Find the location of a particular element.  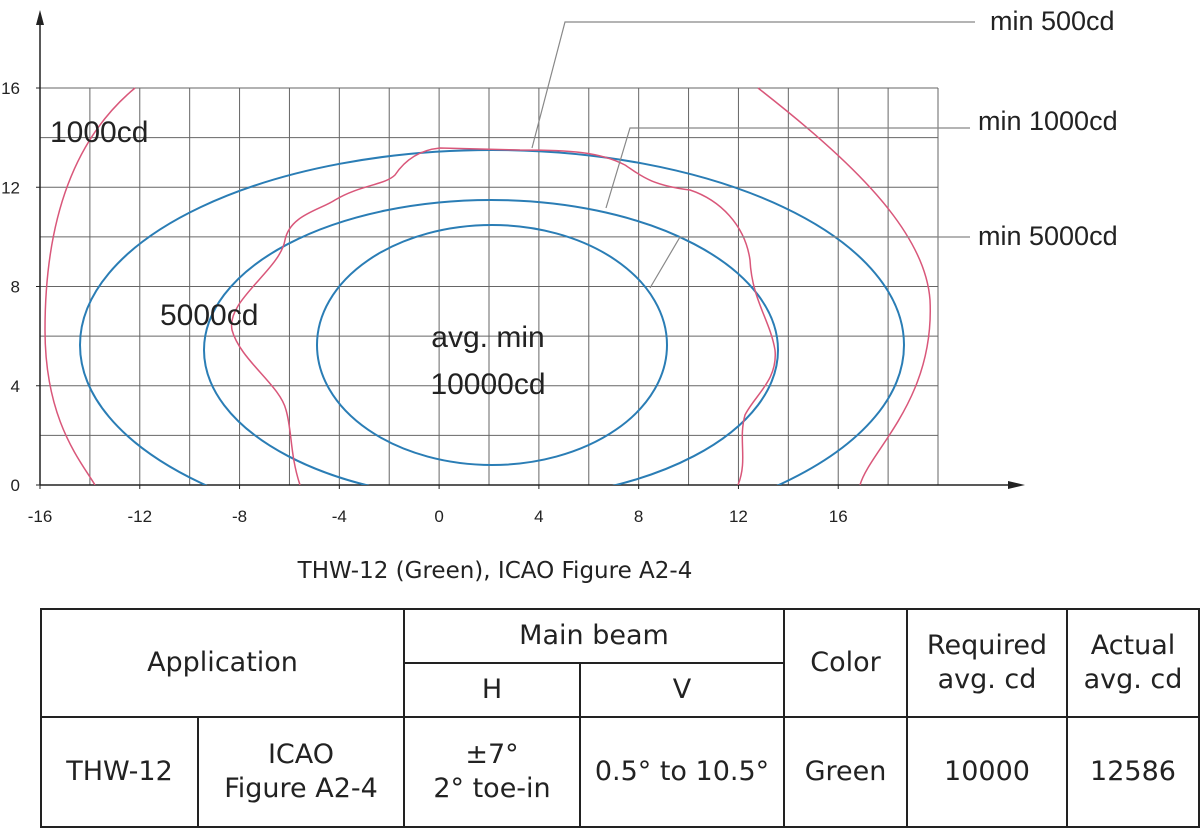

x-tick-label: -8 is located at coordinates (239, 516).